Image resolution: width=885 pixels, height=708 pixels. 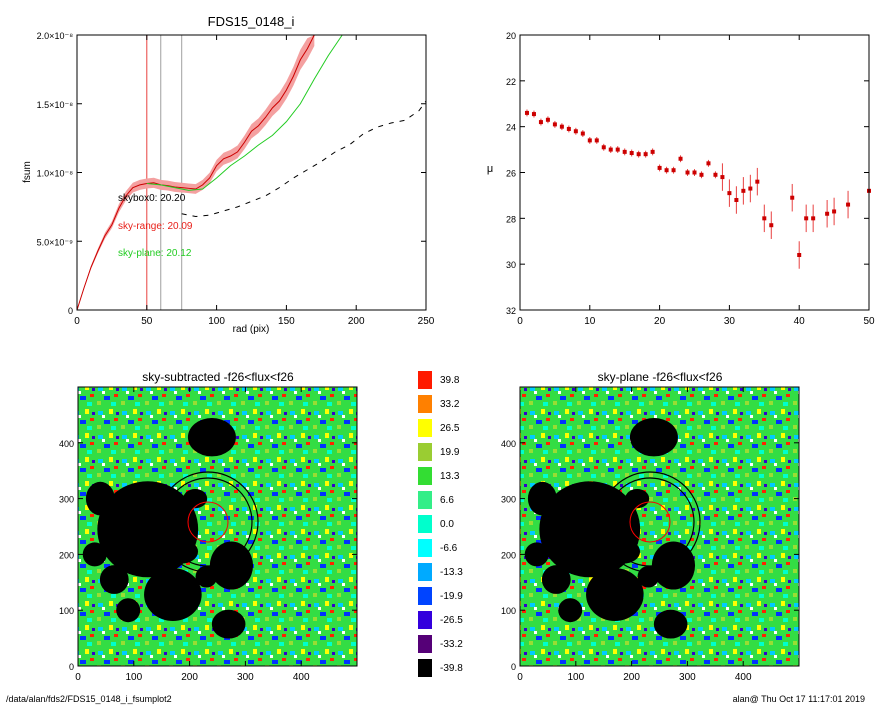 I want to click on sky-subtracted-ytick-label: 300, so click(x=66, y=500).